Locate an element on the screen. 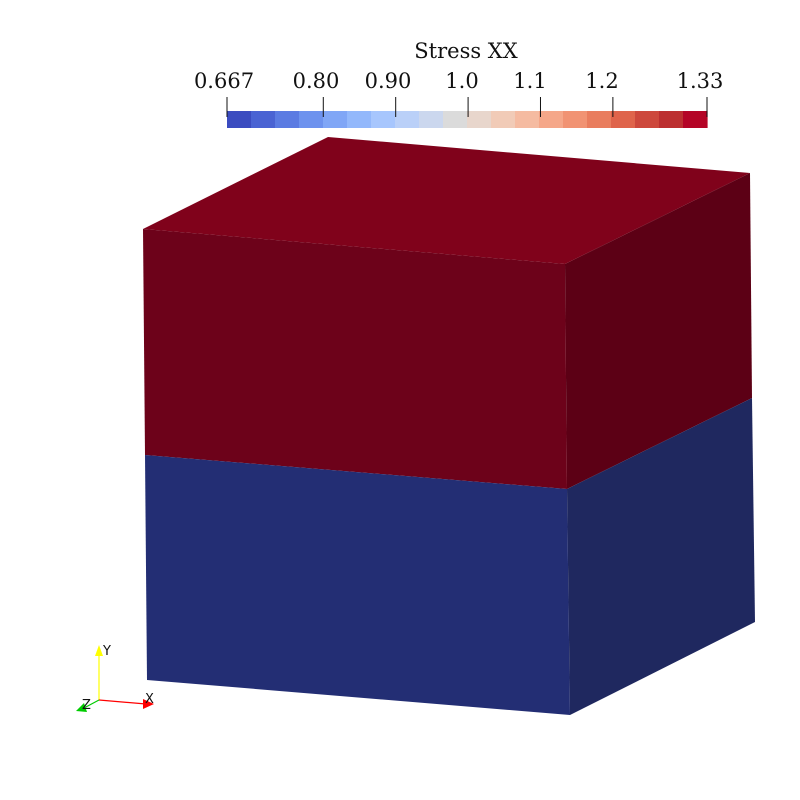 The height and width of the screenshot is (800, 800). x-axis-label: X is located at coordinates (149, 699).